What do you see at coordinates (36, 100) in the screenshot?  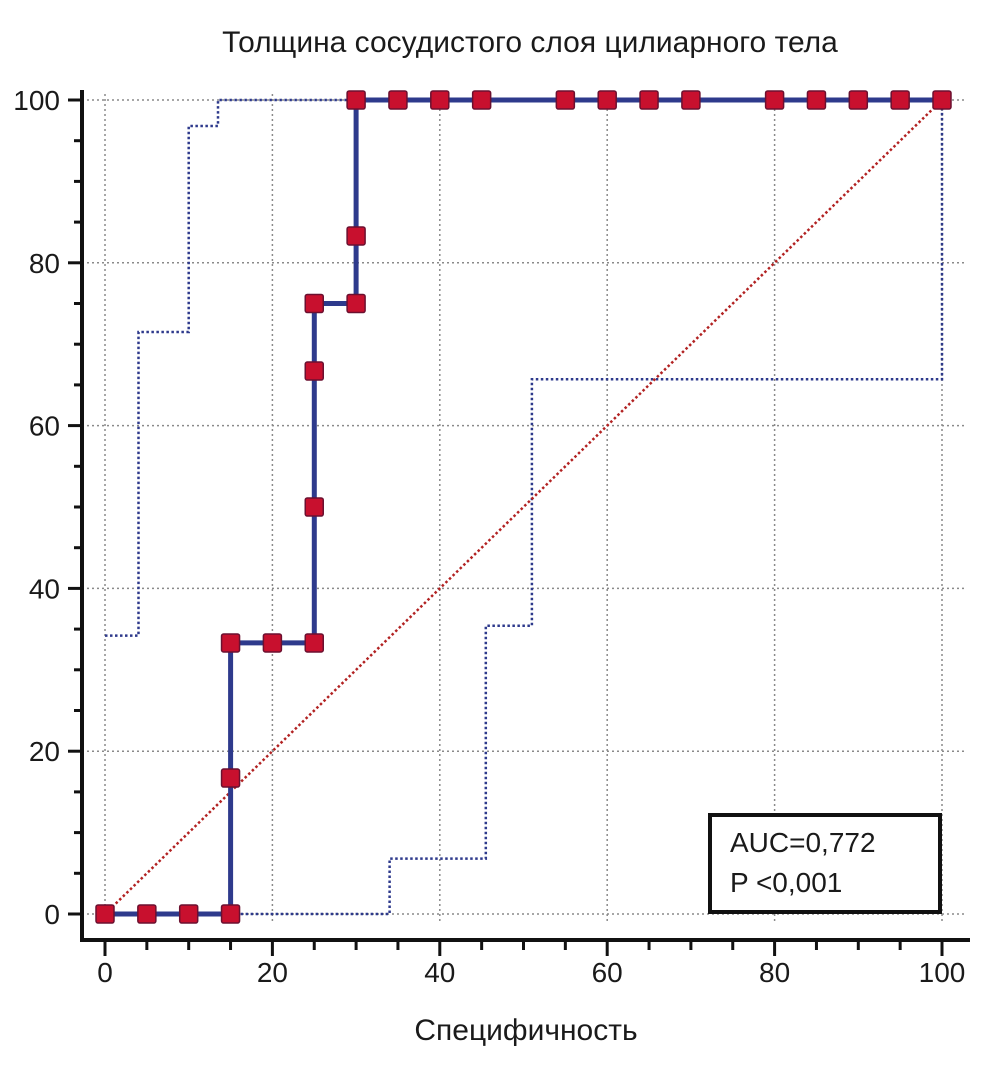 I see `y-tick-label: 100` at bounding box center [36, 100].